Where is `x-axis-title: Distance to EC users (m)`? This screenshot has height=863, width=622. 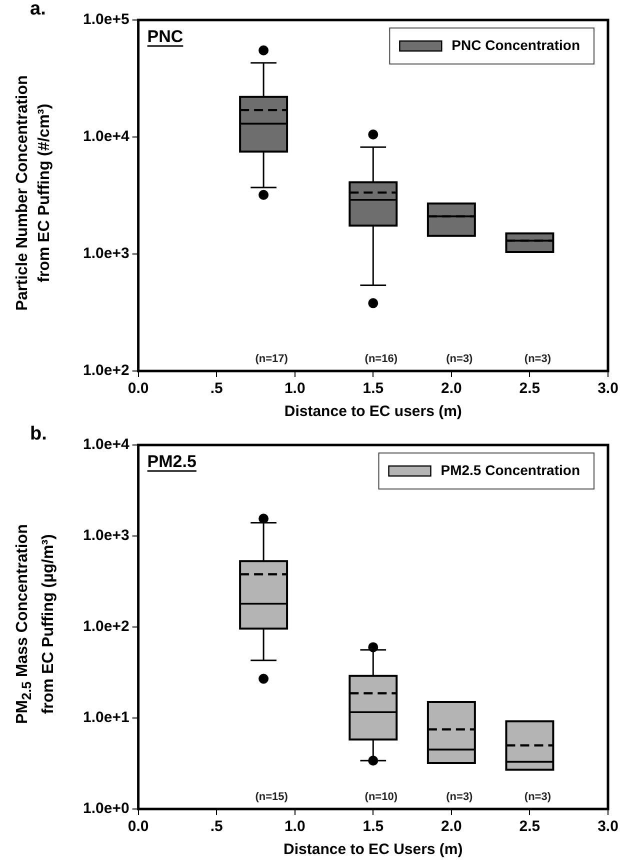
x-axis-title: Distance to EC users (m) is located at coordinates (373, 411).